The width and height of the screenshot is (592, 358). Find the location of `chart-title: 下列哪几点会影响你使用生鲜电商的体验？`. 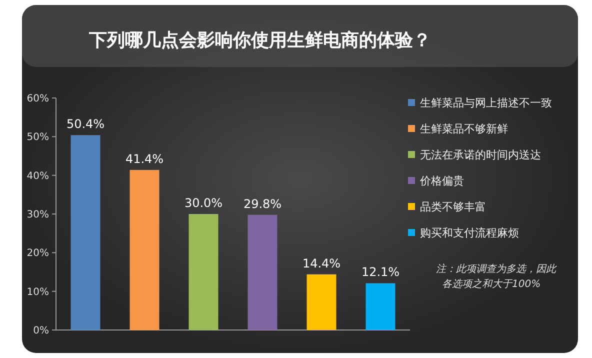

chart-title: 下列哪几点会影响你使用生鲜电商的体验？ is located at coordinates (259, 40).